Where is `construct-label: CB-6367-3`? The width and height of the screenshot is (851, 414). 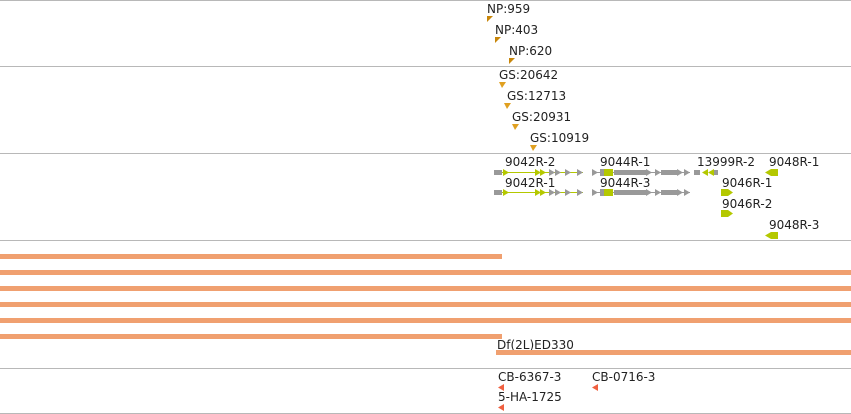 construct-label: CB-6367-3 is located at coordinates (529, 377).